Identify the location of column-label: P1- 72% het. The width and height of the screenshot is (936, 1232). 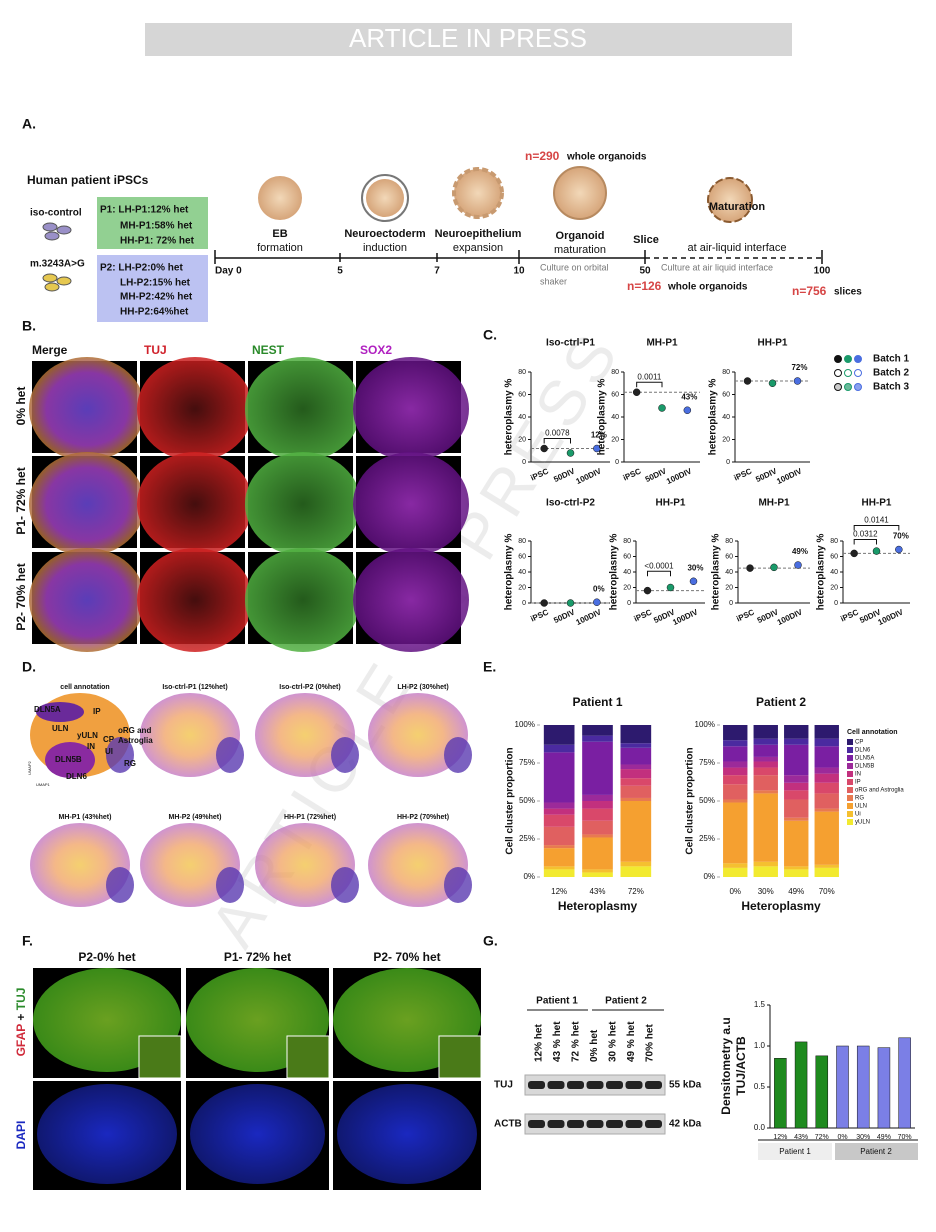
(257, 957).